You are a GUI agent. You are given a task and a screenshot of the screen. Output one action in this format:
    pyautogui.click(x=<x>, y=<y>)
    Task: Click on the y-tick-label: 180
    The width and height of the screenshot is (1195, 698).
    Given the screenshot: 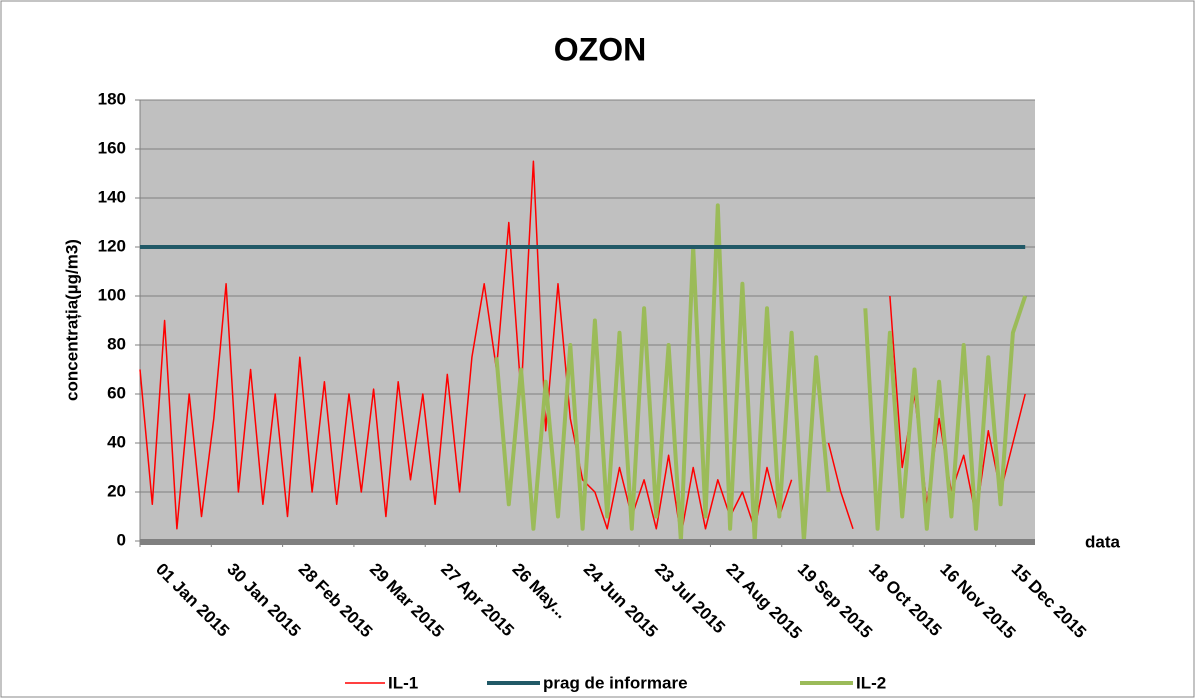 What is the action you would take?
    pyautogui.click(x=112, y=98)
    